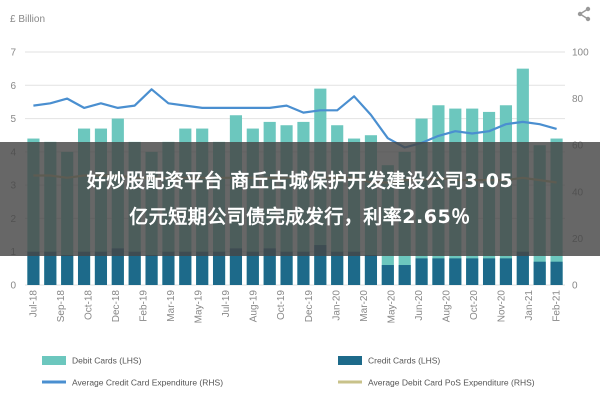  What do you see at coordinates (199, 307) in the screenshot?
I see `x-tick-label: May-19` at bounding box center [199, 307].